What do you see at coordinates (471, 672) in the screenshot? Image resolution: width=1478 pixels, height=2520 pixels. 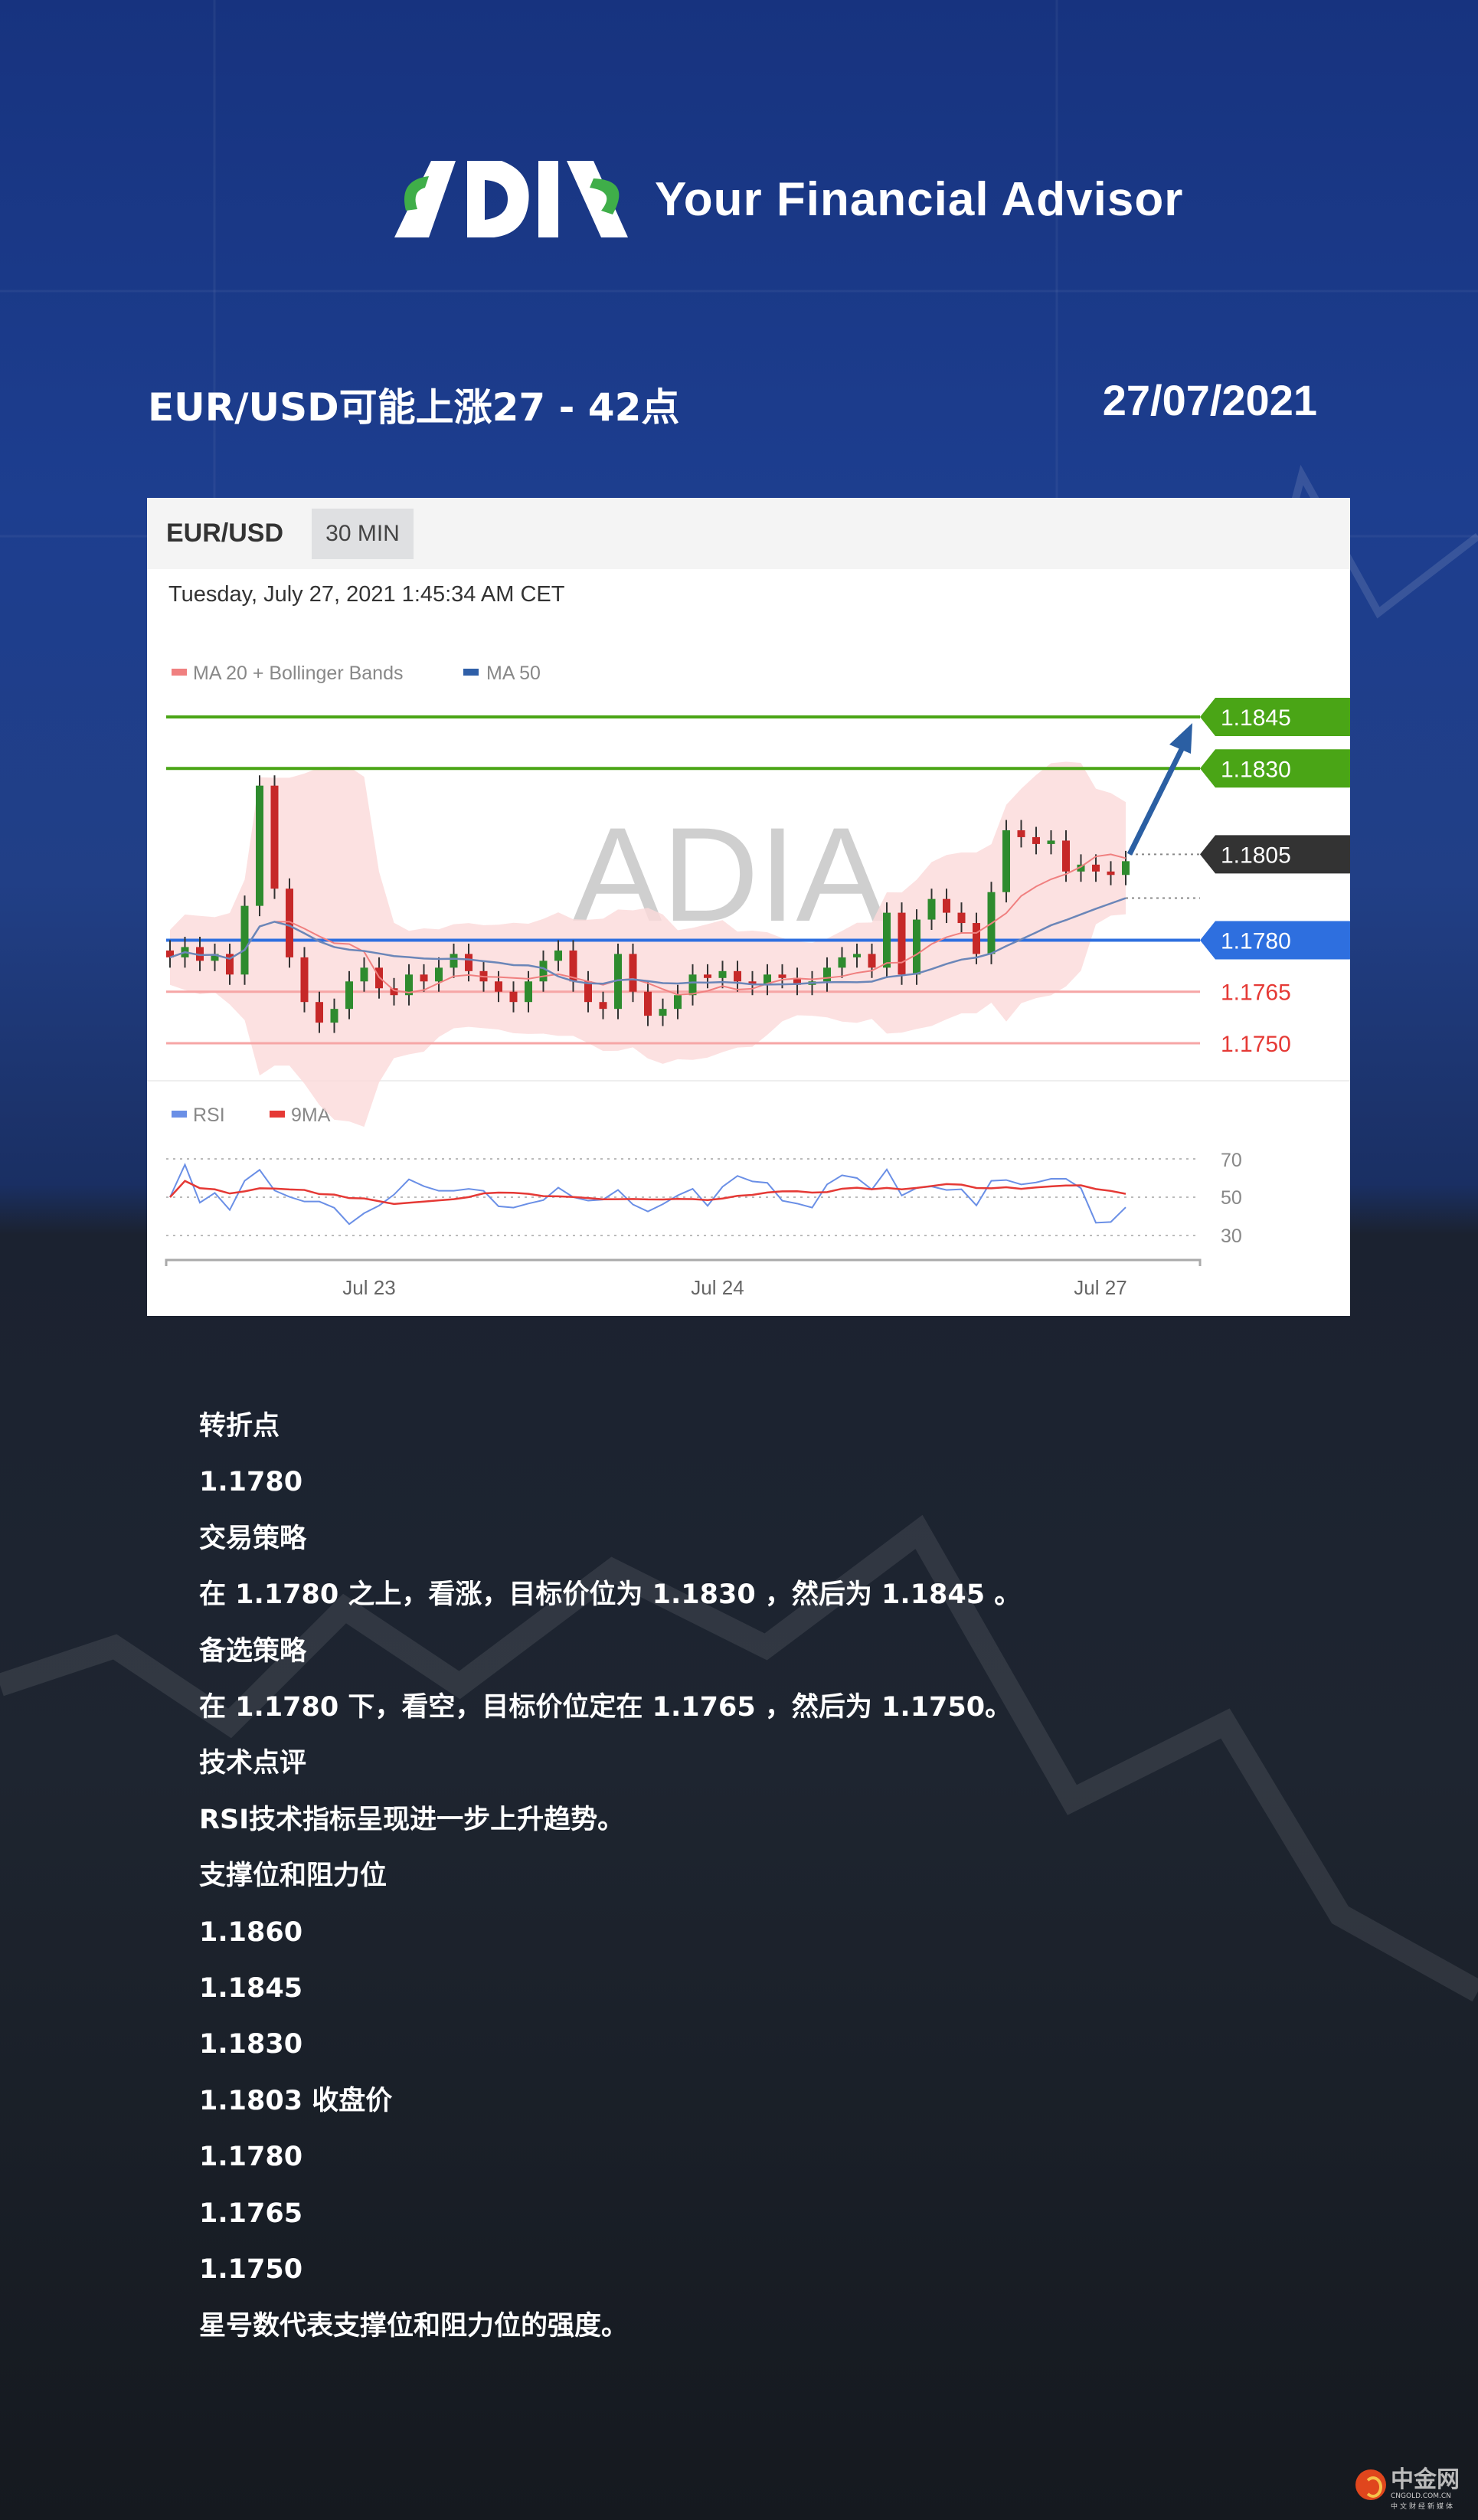 I see `legend-swatch-ma50` at bounding box center [471, 672].